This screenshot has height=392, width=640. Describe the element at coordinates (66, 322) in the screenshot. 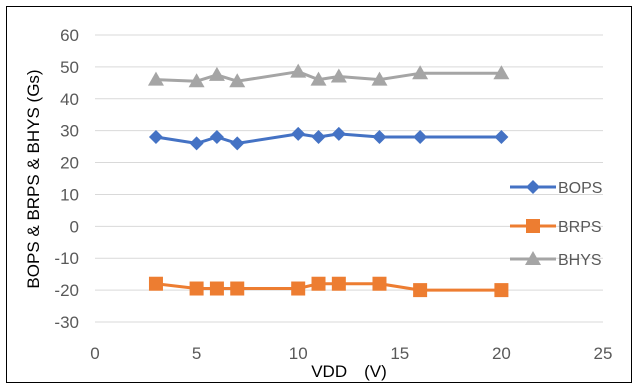

I see `y-tick-label-0: -30` at that location.